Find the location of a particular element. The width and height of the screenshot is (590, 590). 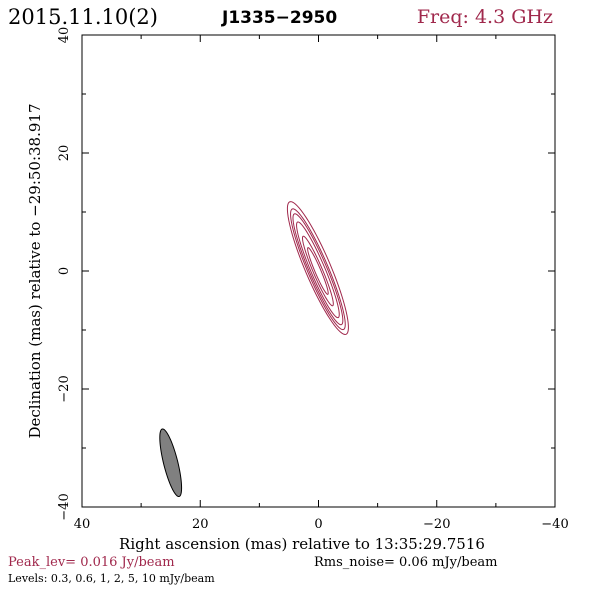

beam-ellipse is located at coordinates (171, 463).